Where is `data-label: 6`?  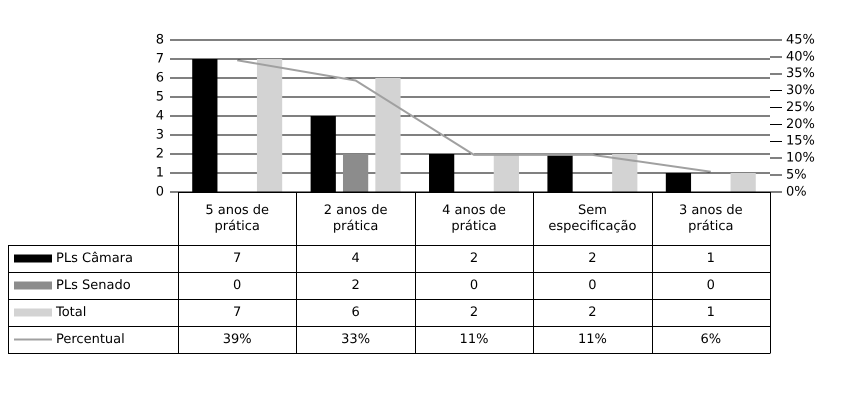
data-label: 6 is located at coordinates (355, 312).